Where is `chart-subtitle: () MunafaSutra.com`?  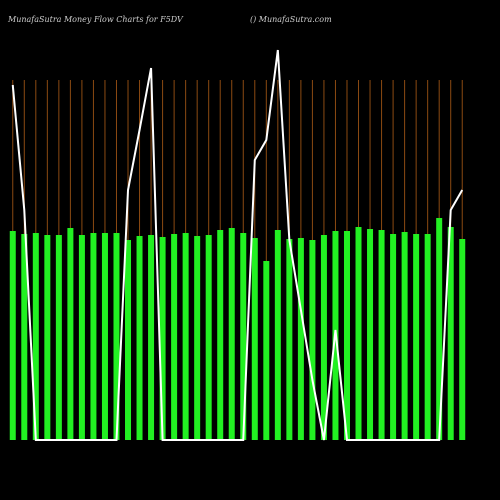
chart-subtitle: () MunafaSutra.com is located at coordinates (291, 19).